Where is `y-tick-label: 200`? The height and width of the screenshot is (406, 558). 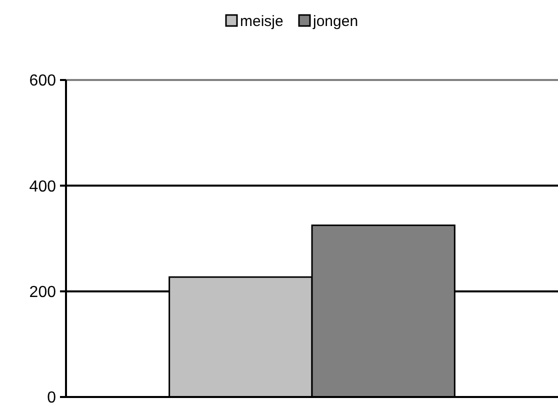 y-tick-label: 200 is located at coordinates (42, 292).